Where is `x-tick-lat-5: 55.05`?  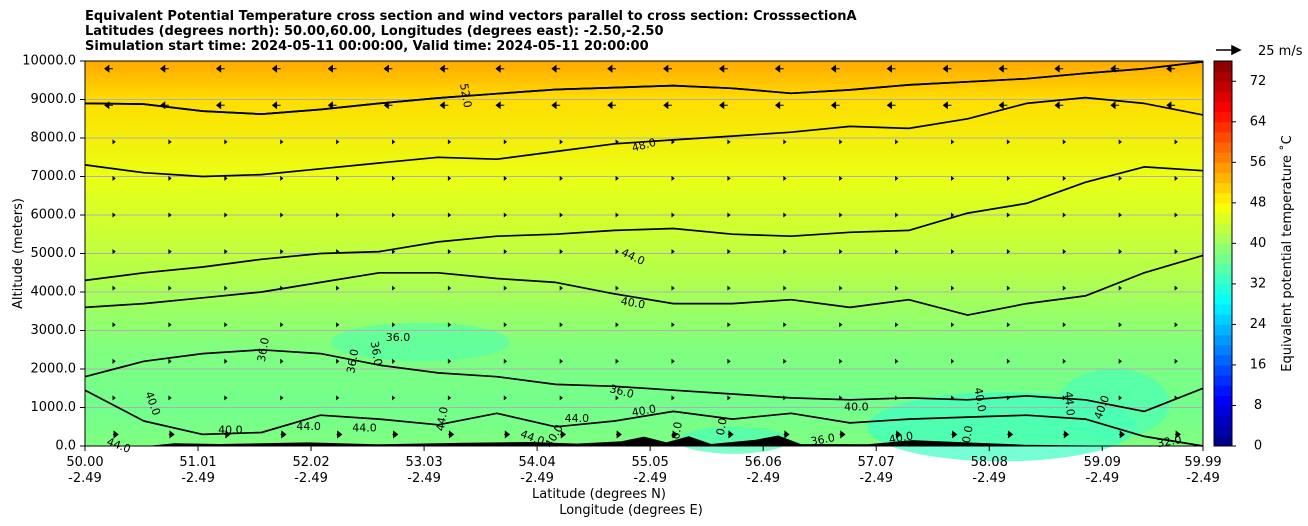 x-tick-lat-5: 55.05 is located at coordinates (650, 462).